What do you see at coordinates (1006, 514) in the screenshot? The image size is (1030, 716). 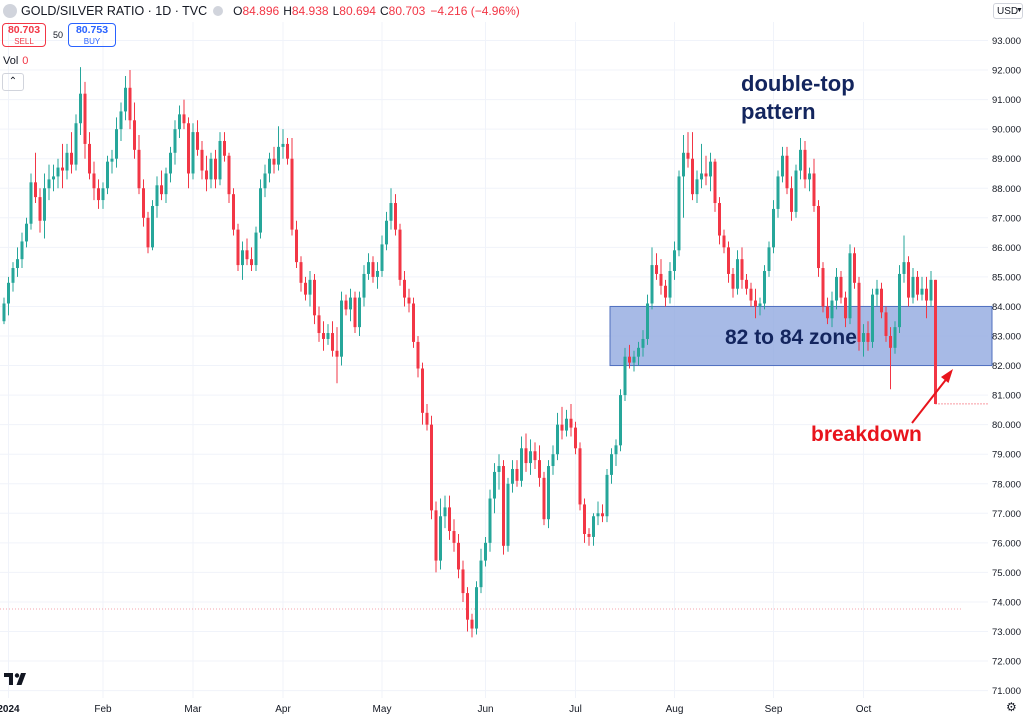 I see `y-tick-label: 77.000` at bounding box center [1006, 514].